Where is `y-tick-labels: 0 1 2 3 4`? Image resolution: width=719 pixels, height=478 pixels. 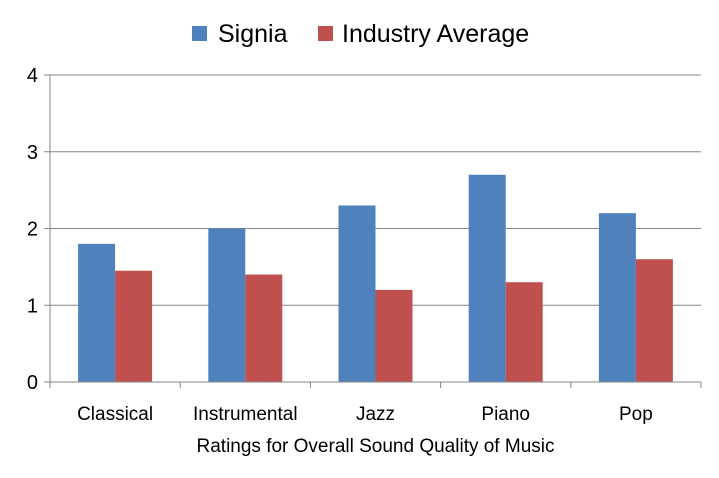 y-tick-labels: 0 1 2 3 4 is located at coordinates (32, 229).